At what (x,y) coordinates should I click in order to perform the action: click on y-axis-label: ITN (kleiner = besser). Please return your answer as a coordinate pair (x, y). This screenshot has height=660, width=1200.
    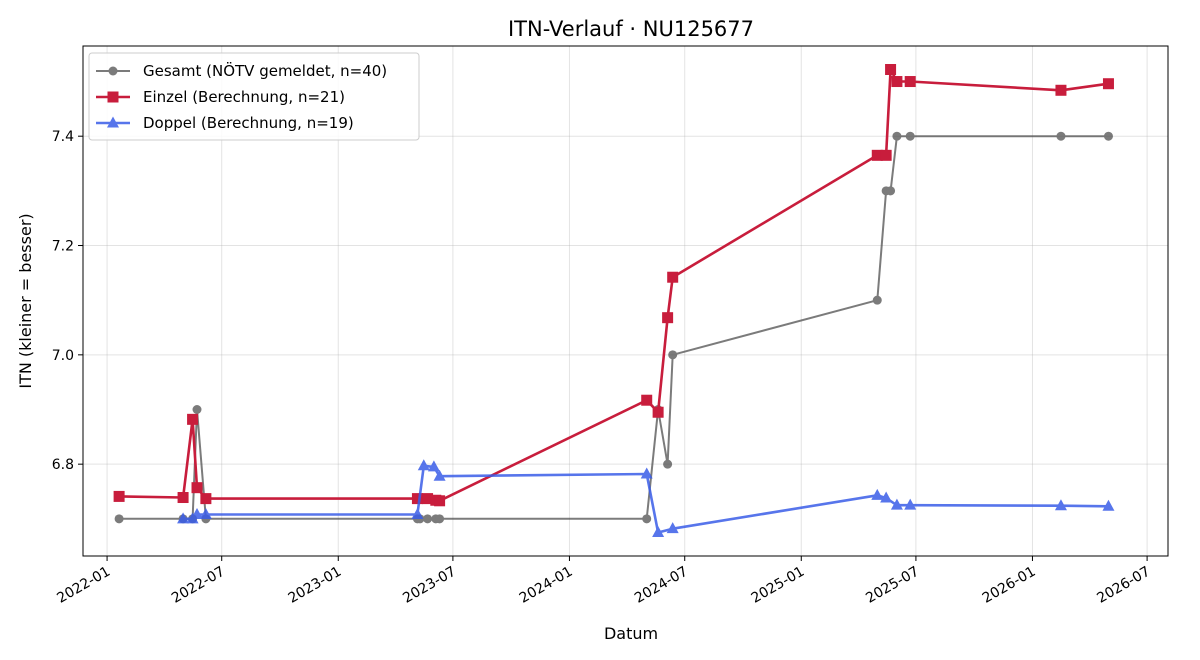
    Looking at the image, I should click on (25, 300).